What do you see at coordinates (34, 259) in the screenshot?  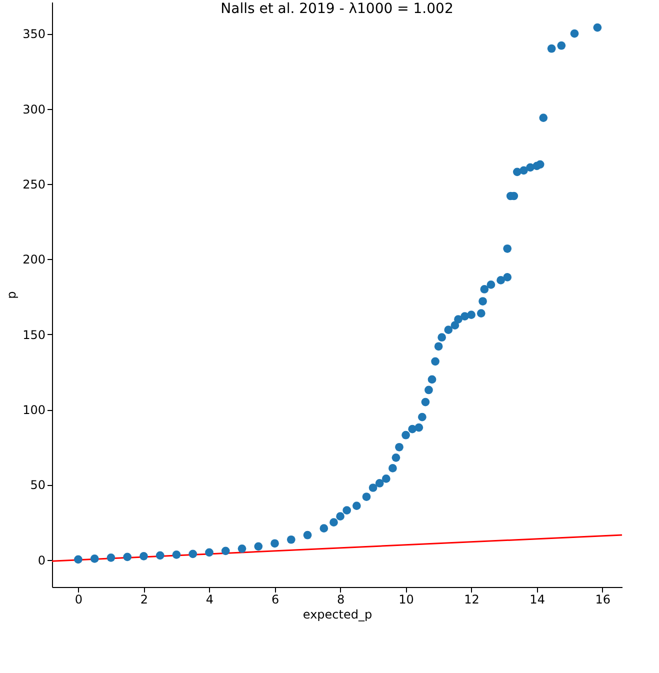 I see `y-tick-label: 200` at bounding box center [34, 259].